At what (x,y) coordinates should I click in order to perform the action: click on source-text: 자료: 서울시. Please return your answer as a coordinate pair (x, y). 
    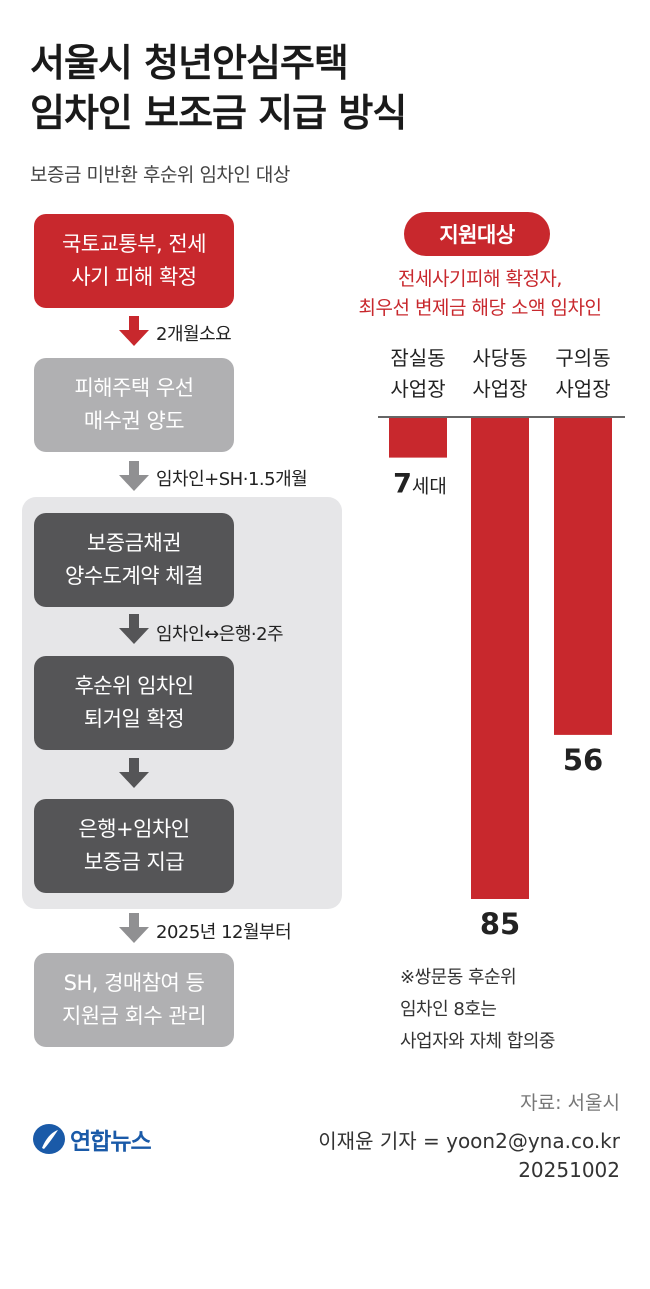
    Looking at the image, I should click on (570, 1103).